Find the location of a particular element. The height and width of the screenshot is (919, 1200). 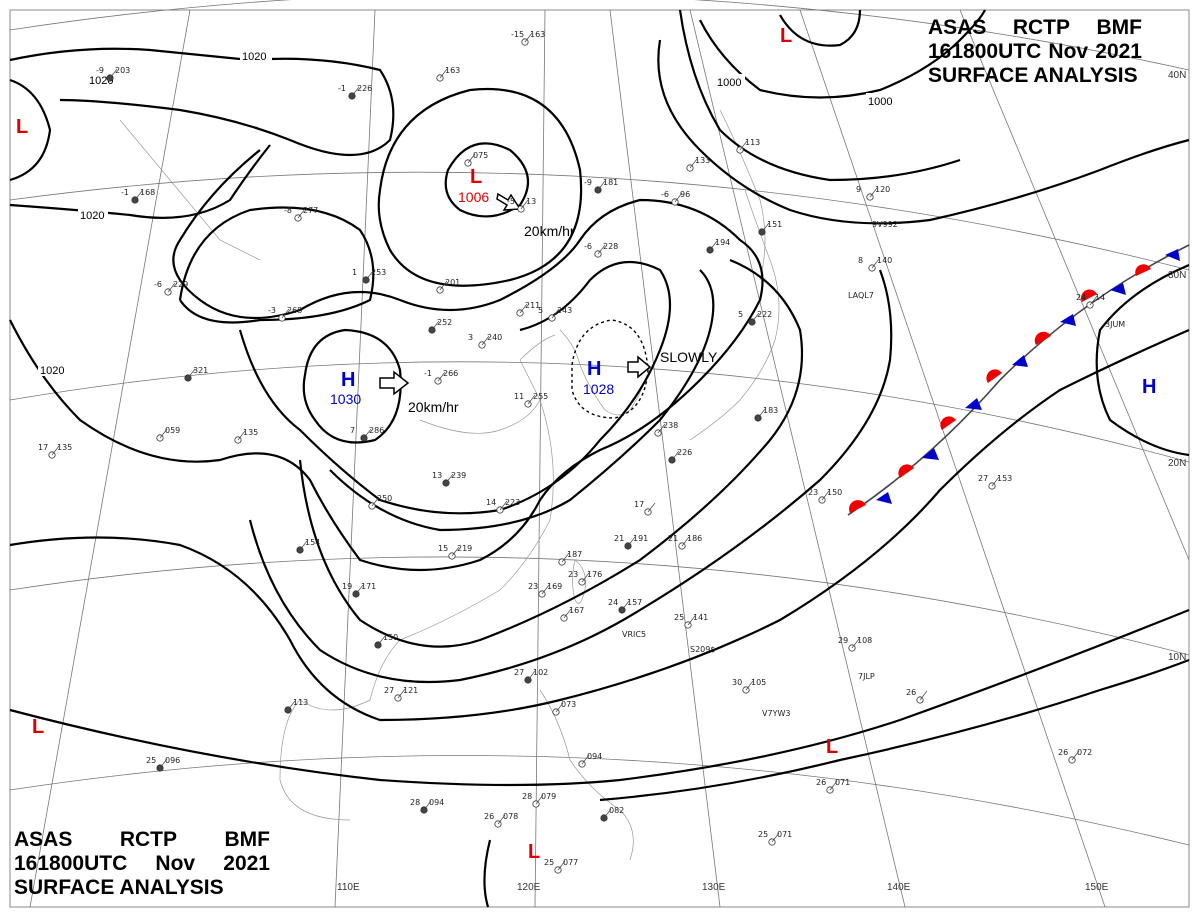

coast-mongolia is located at coordinates (190, 190).